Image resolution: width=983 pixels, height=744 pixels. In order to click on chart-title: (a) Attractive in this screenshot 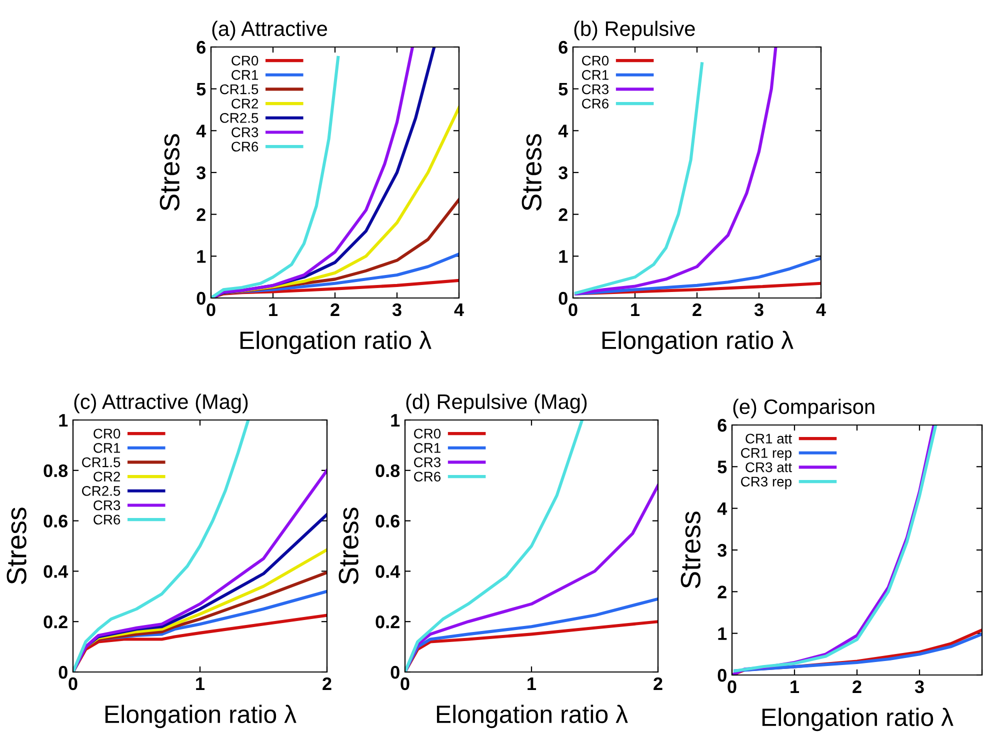, I will do `click(270, 30)`.